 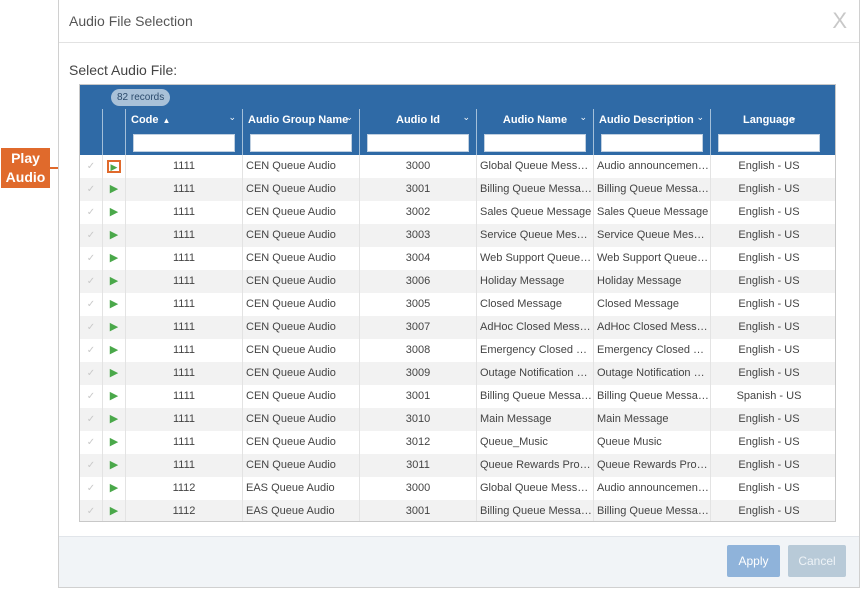 What do you see at coordinates (534, 132) in the screenshot?
I see `header-audio-name: Audio Name ⌄` at bounding box center [534, 132].